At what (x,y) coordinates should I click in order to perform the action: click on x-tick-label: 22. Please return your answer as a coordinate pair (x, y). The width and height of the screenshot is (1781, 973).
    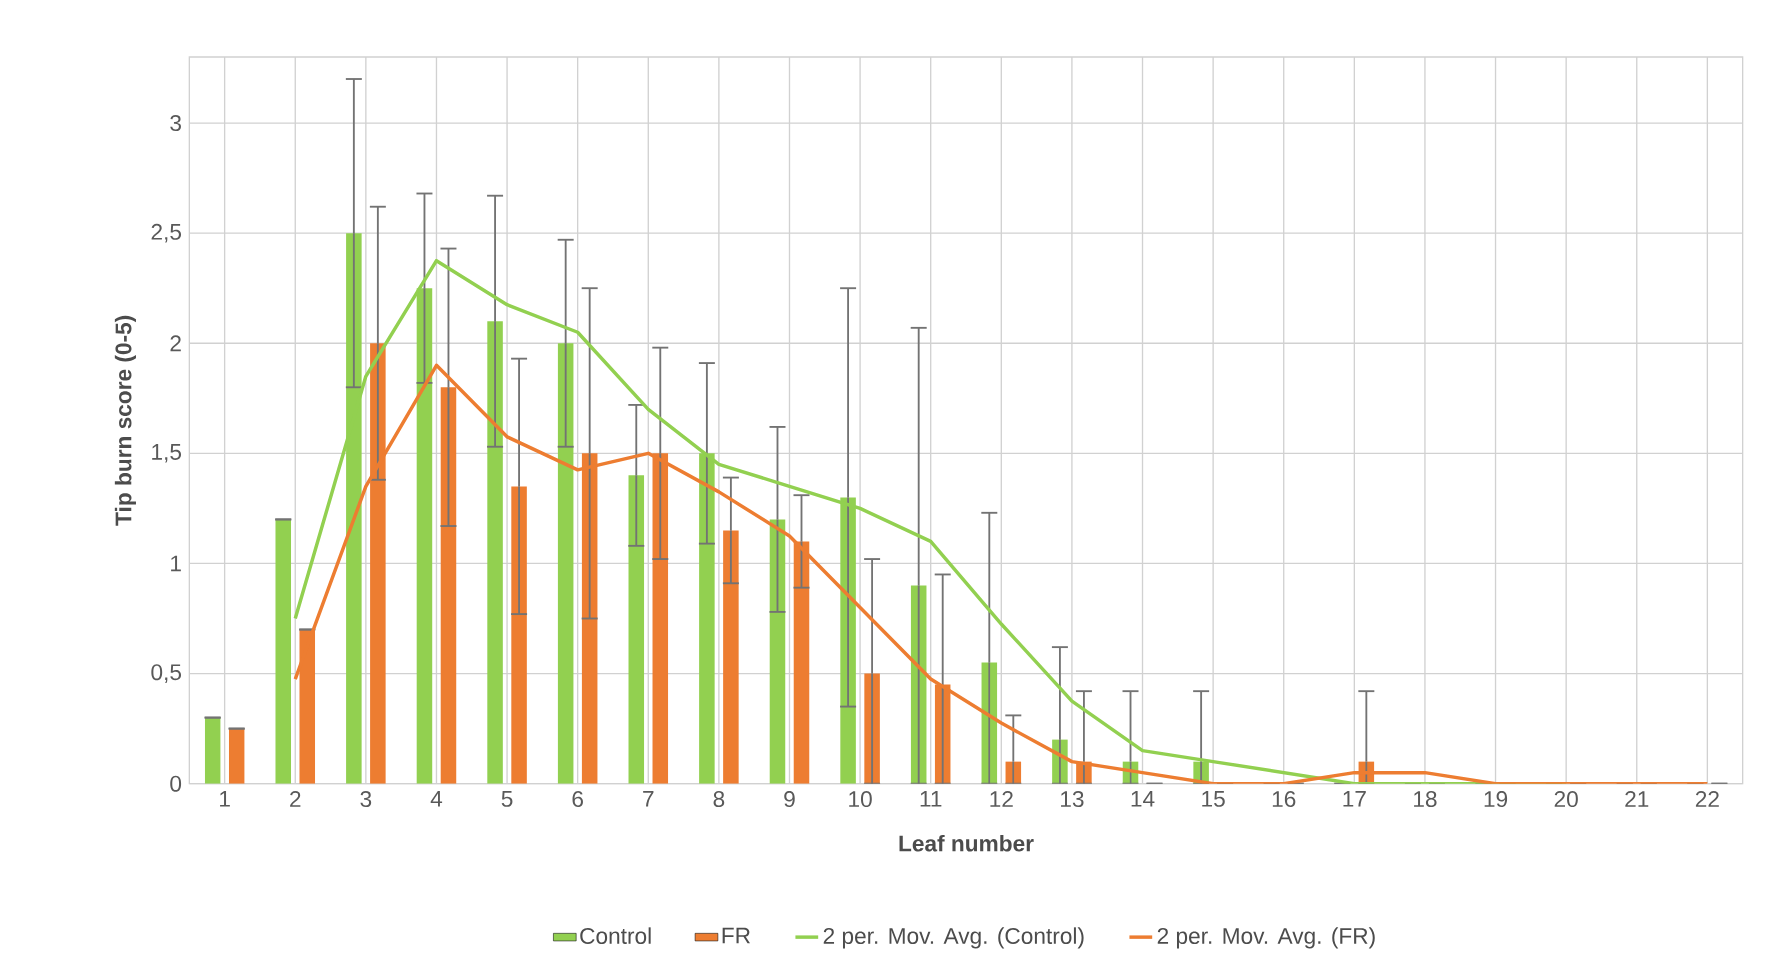
    Looking at the image, I should click on (1707, 799).